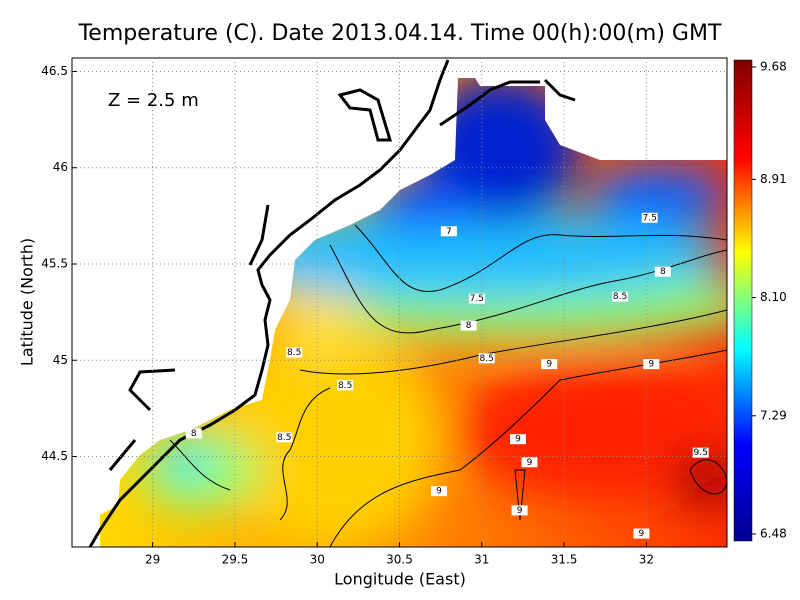 The image size is (800, 600). Describe the element at coordinates (773, 179) in the screenshot. I see `colorbar-tick-label: 8.91` at that location.